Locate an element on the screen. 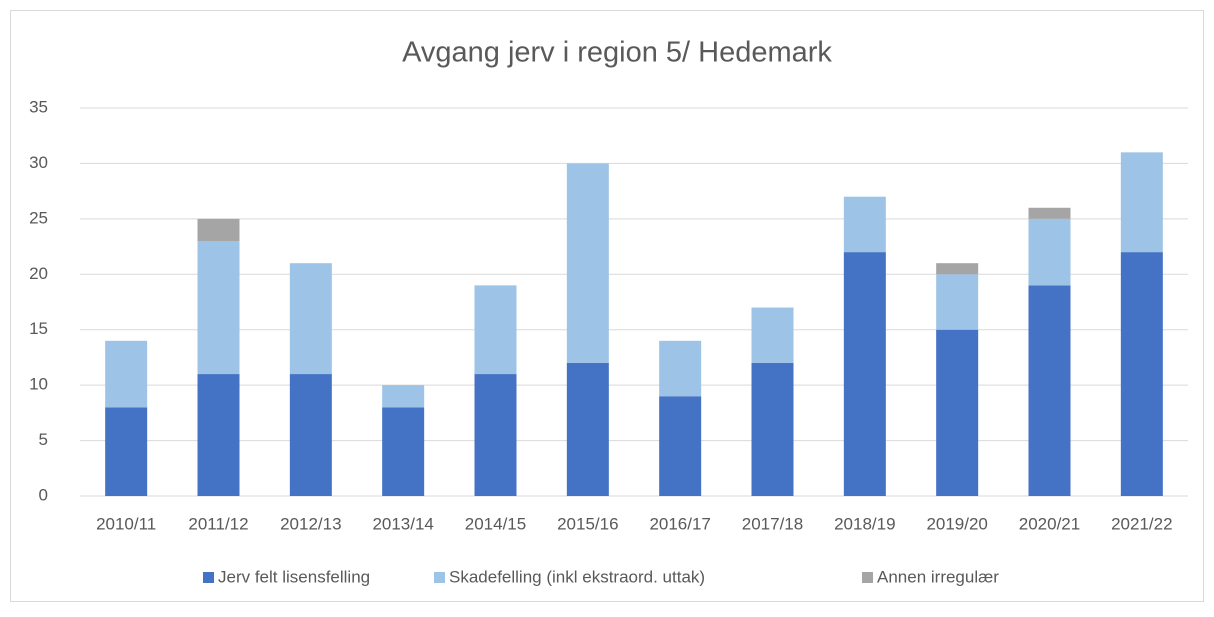 The width and height of the screenshot is (1214, 617). x-tick-label: 2012/13 is located at coordinates (310, 523).